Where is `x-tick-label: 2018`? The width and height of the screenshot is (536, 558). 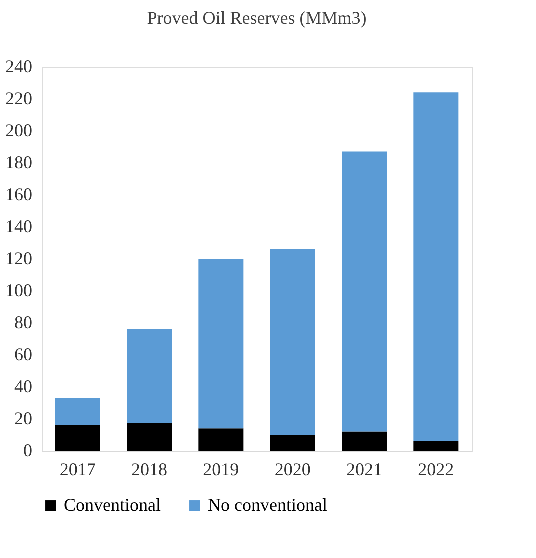
x-tick-label: 2018 is located at coordinates (150, 470).